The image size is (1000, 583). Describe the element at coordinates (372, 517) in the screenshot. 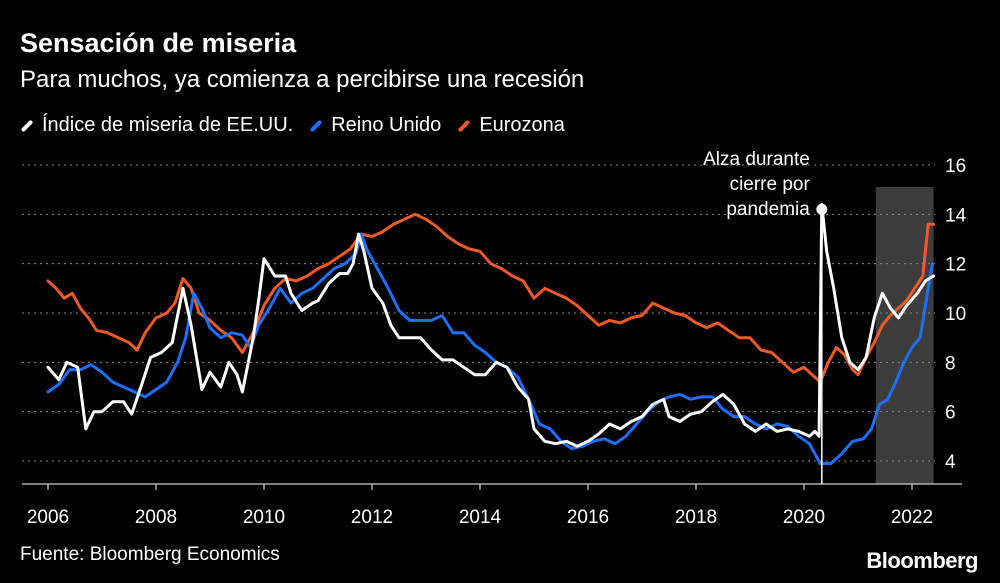

I see `x-tick-label-2012: 2012` at that location.